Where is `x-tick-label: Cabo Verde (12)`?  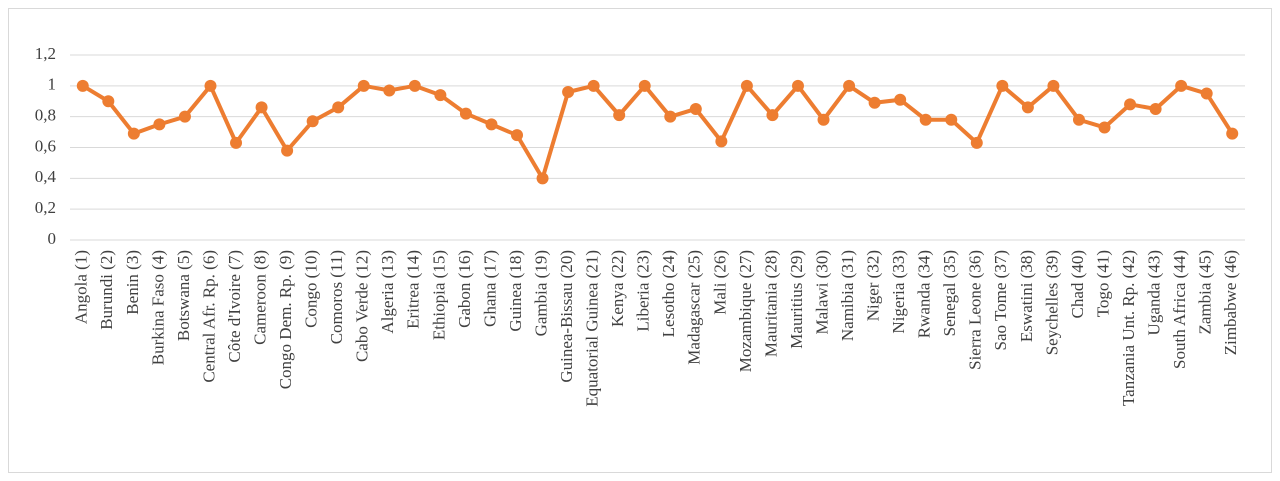
x-tick-label: Cabo Verde (12) is located at coordinates (362, 306).